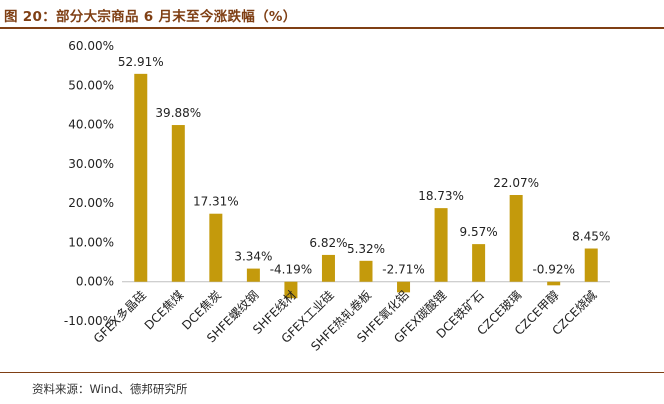  I want to click on data-label: -0.92%, so click(553, 270).